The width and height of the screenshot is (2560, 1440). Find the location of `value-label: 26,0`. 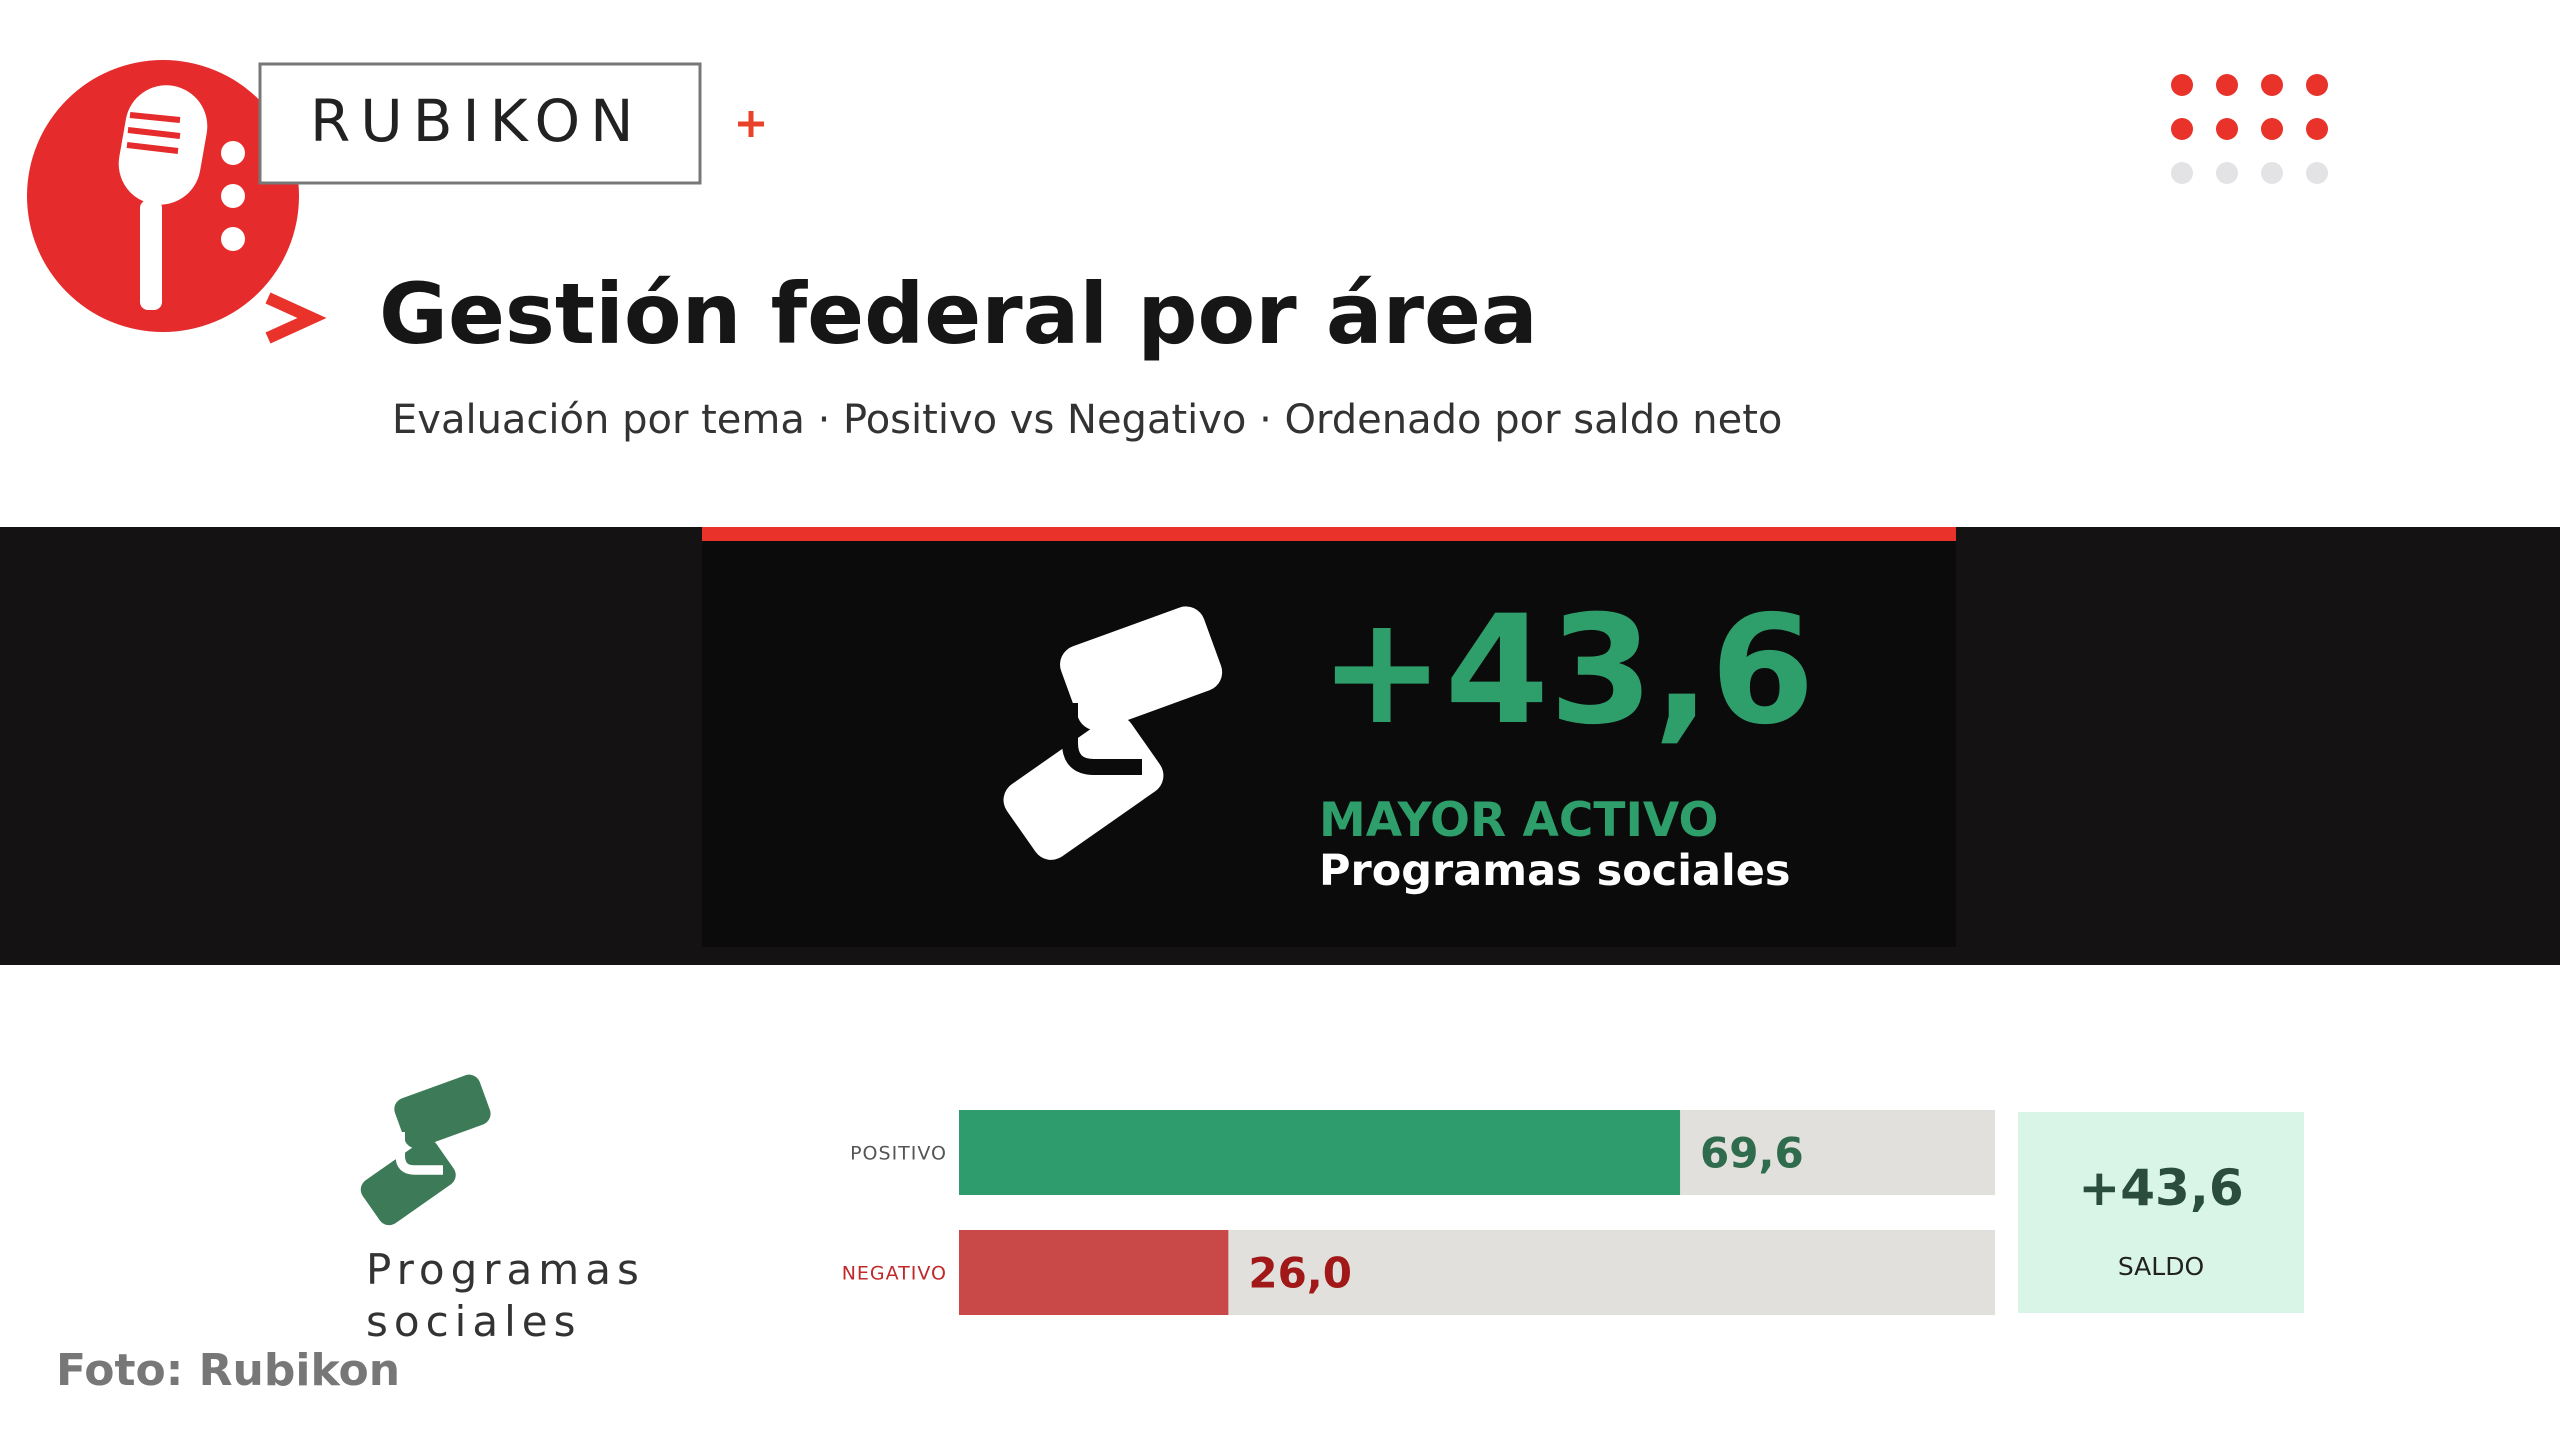

value-label: 26,0 is located at coordinates (1300, 1273).